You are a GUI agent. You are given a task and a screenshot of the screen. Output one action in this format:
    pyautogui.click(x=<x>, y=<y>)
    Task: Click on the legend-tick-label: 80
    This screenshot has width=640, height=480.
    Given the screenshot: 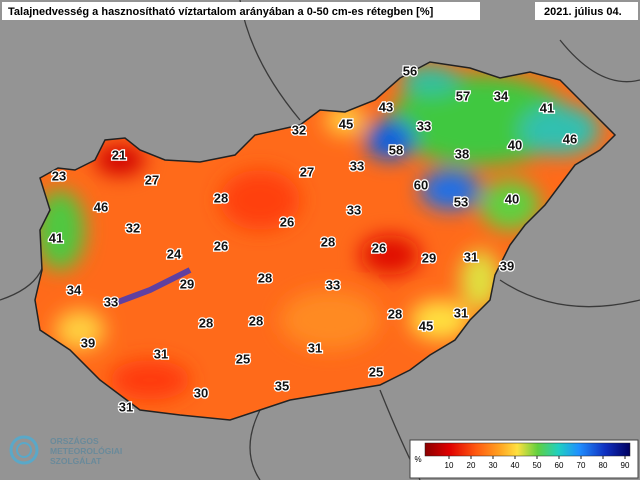 What is the action you would take?
    pyautogui.click(x=603, y=465)
    